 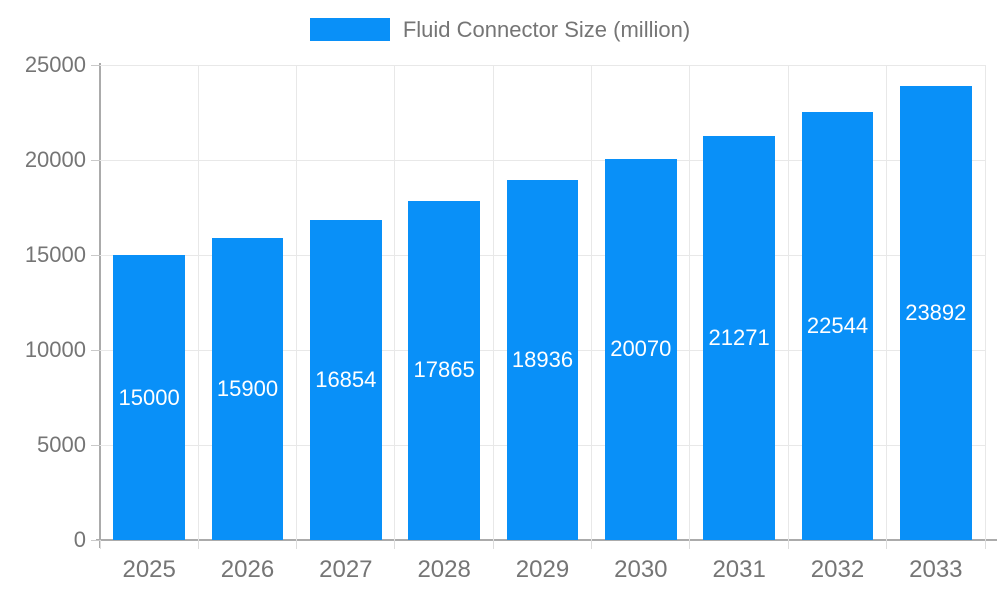 I want to click on x-axis-label: 2026, so click(x=247, y=569).